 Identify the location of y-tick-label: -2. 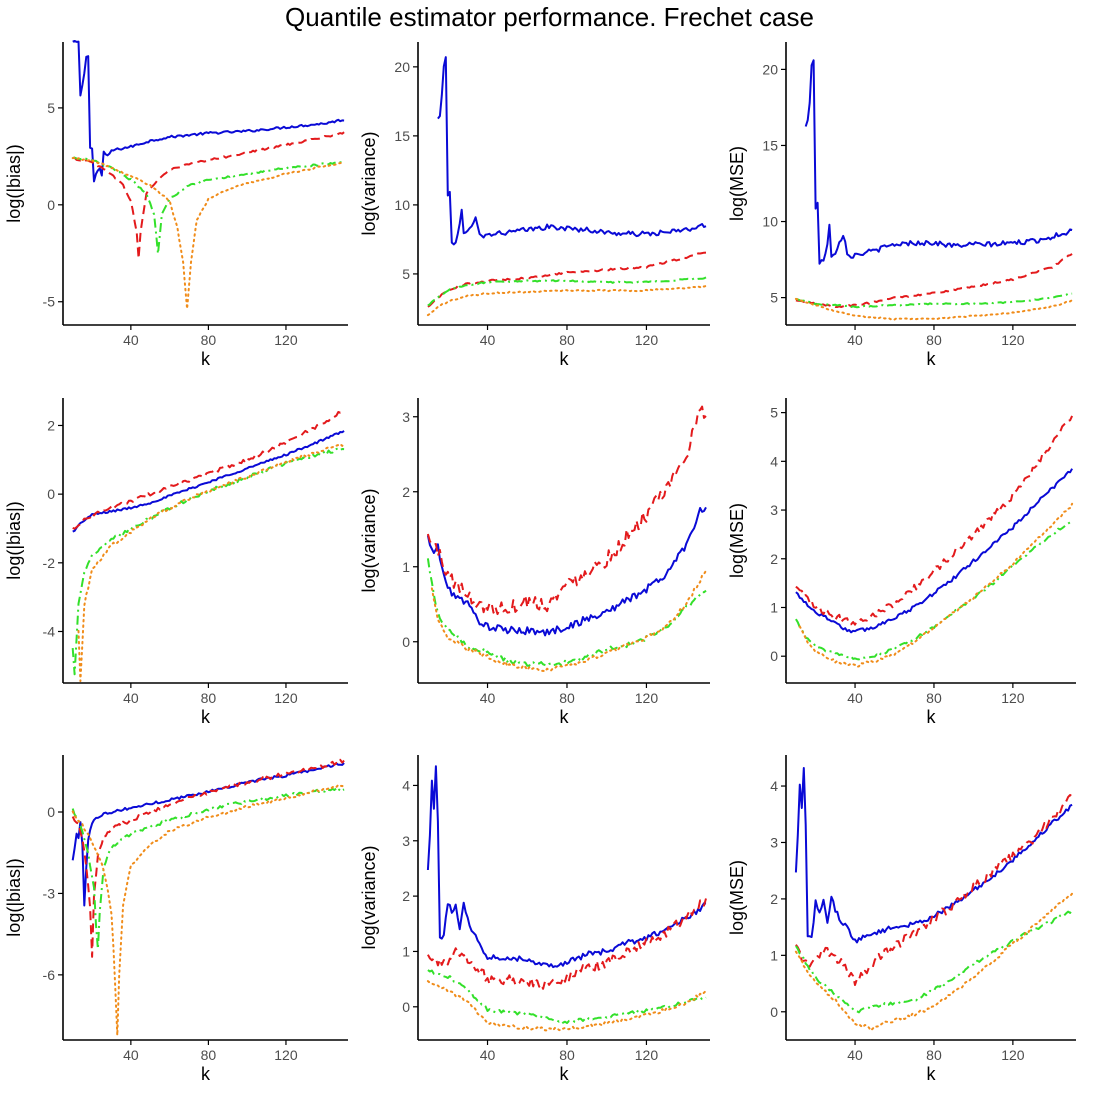
(49, 563).